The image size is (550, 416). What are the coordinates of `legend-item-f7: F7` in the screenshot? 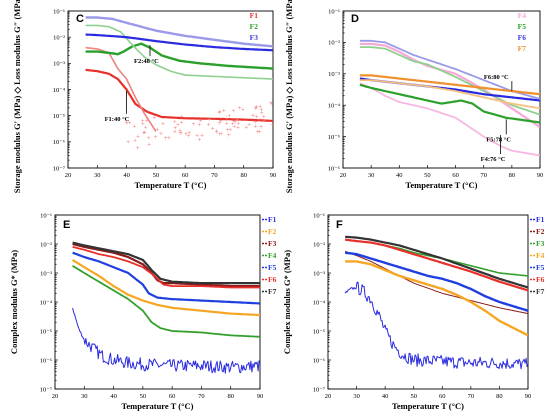 It's located at (522, 48).